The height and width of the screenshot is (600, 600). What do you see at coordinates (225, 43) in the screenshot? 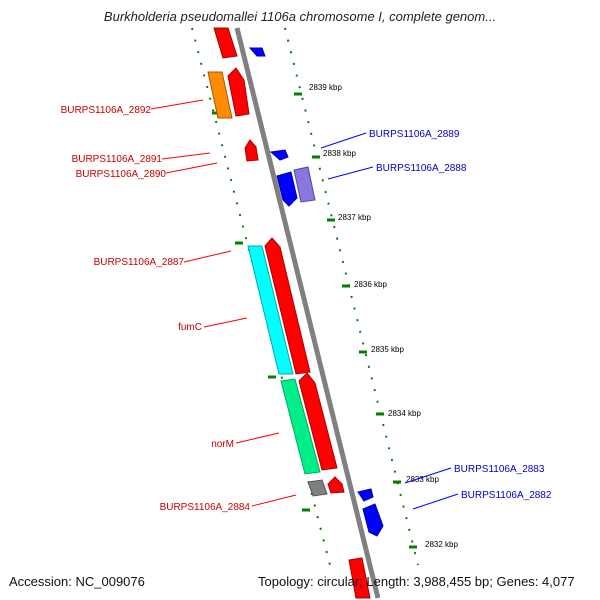
I see `gene-arrow-top` at bounding box center [225, 43].